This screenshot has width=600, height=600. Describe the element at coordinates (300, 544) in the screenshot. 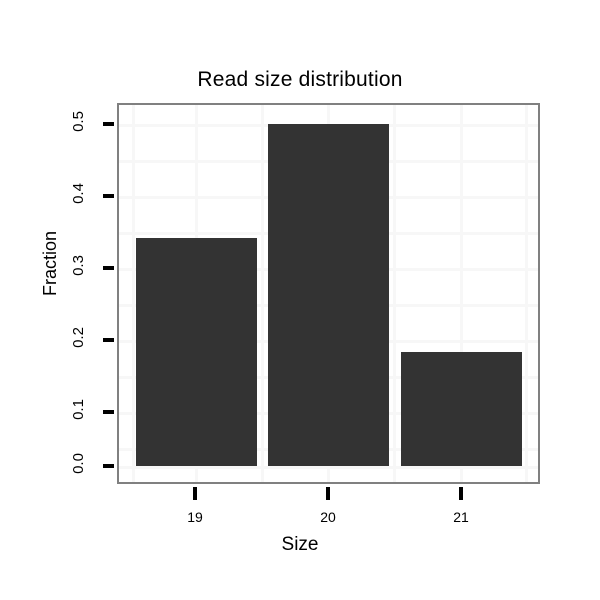

I see `x-axis-title: Size` at that location.